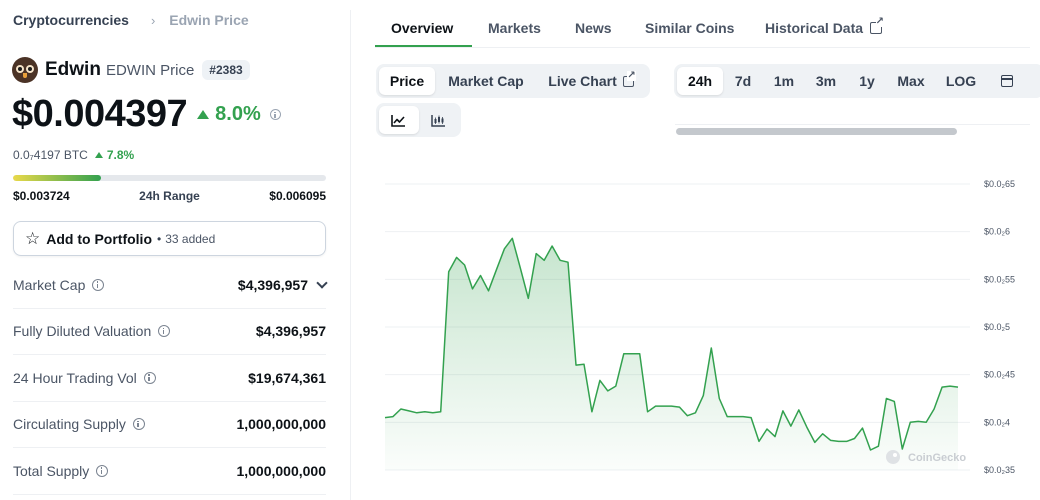 This screenshot has width=1040, height=500. What do you see at coordinates (100, 114) in the screenshot?
I see `current-price: $0.004397` at bounding box center [100, 114].